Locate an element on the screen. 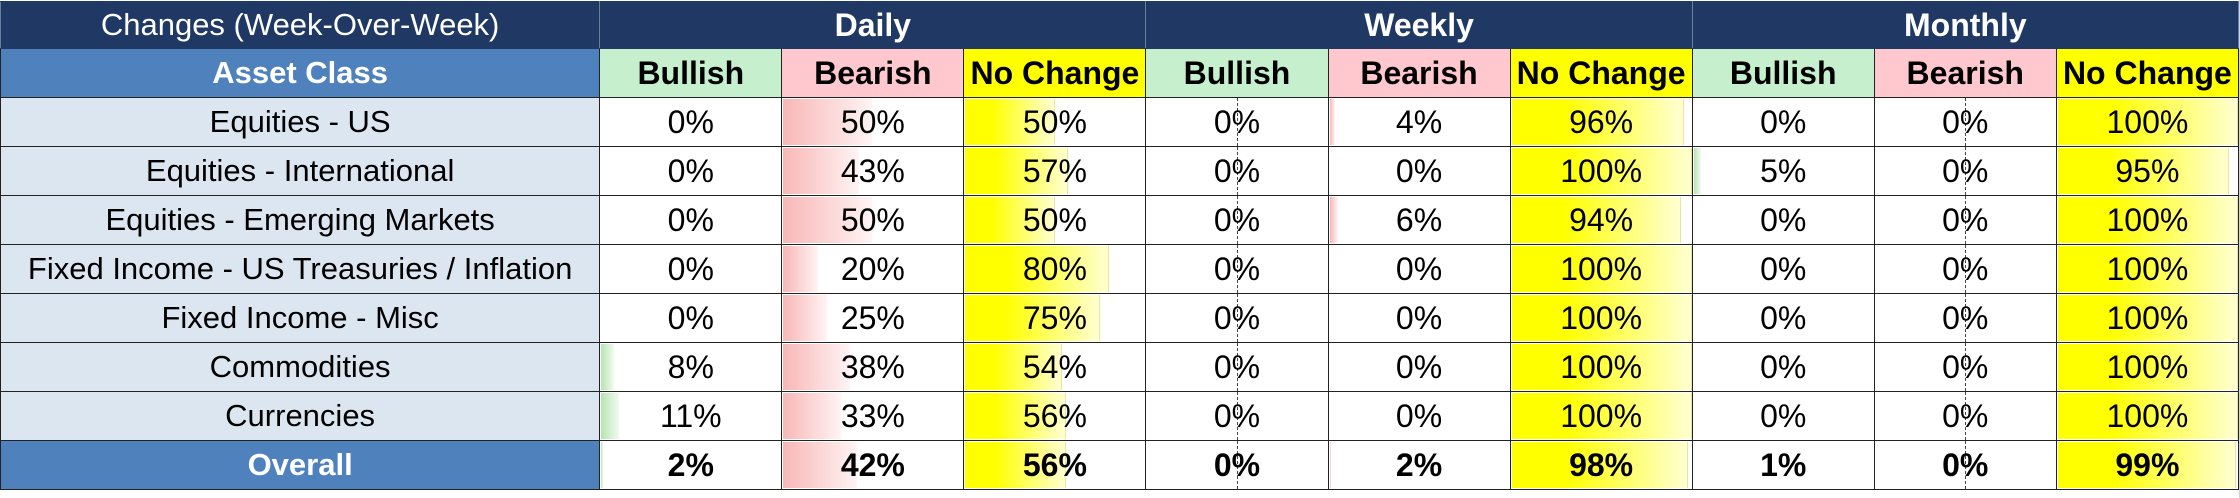 The width and height of the screenshot is (2239, 498). cell-value: 2% is located at coordinates (1419, 464).